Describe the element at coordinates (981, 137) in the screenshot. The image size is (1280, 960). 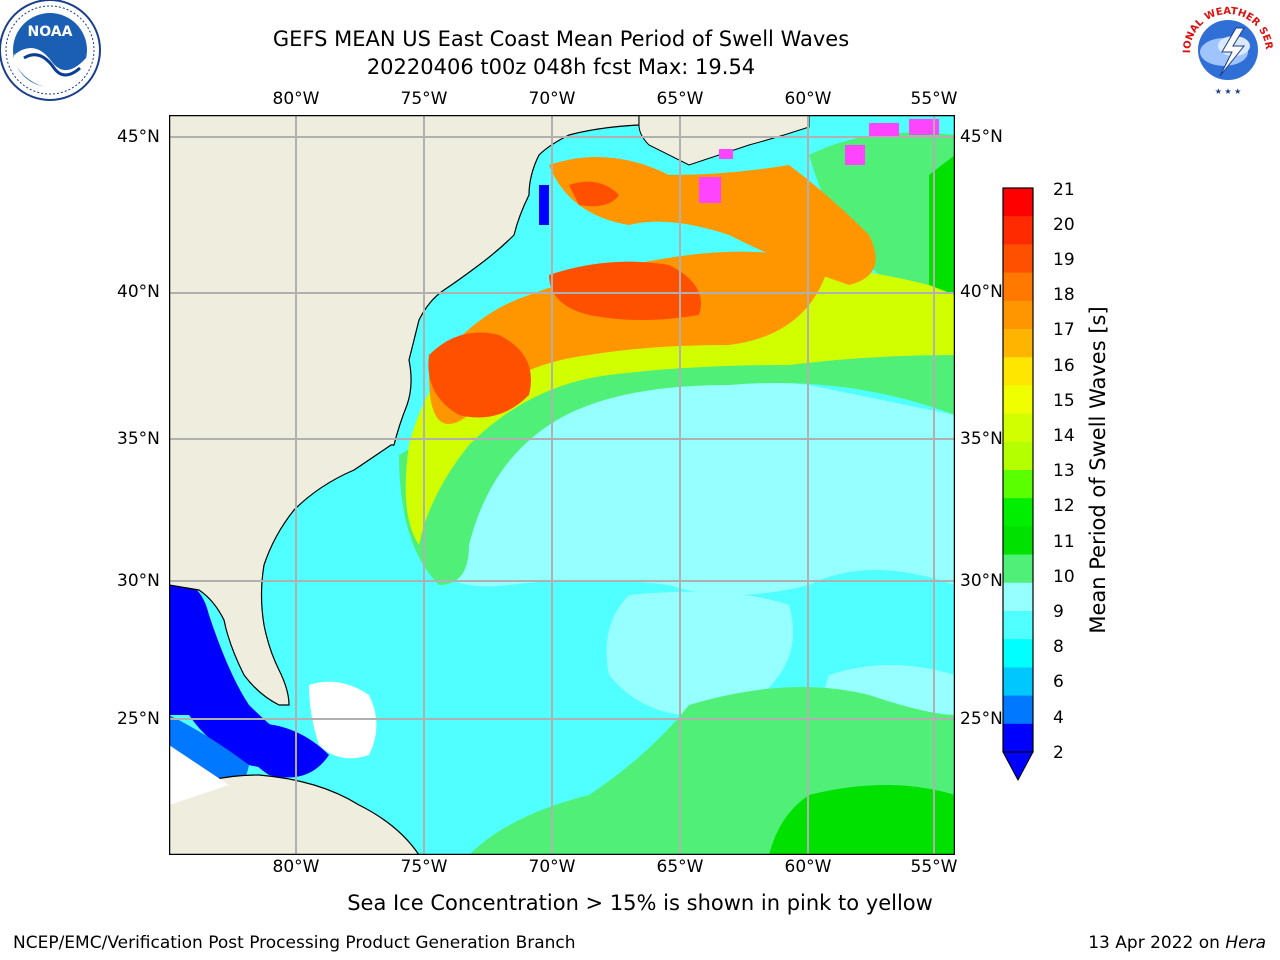
I see `lat-label-right: 45°N` at that location.